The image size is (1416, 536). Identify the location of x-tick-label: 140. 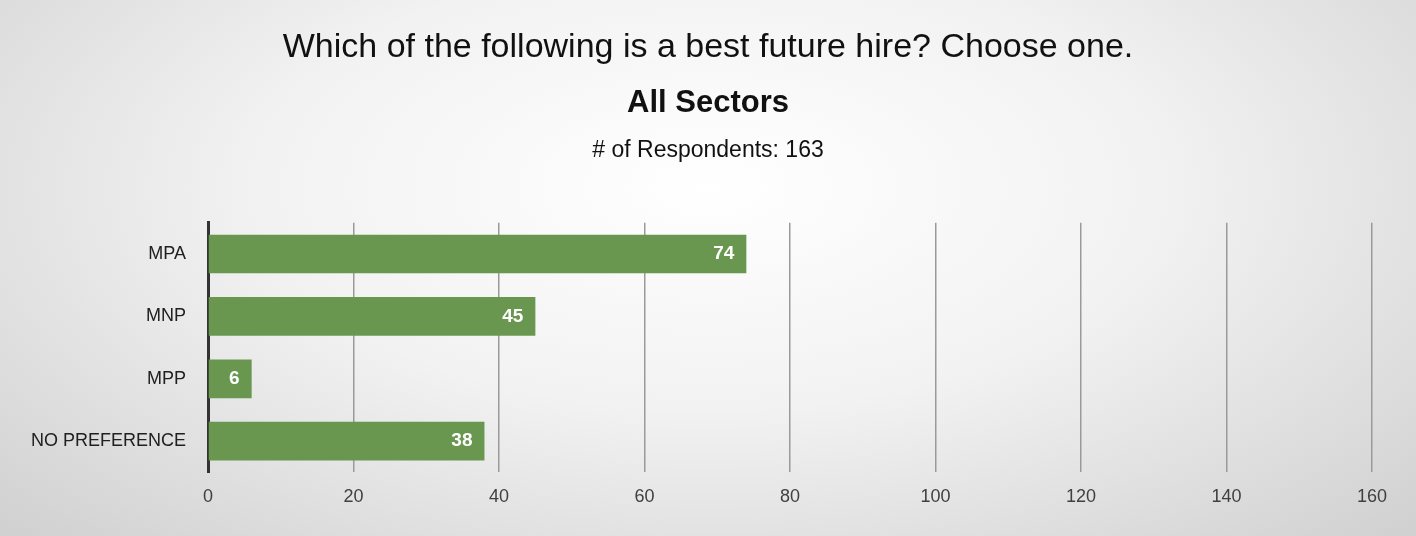
(1226, 496).